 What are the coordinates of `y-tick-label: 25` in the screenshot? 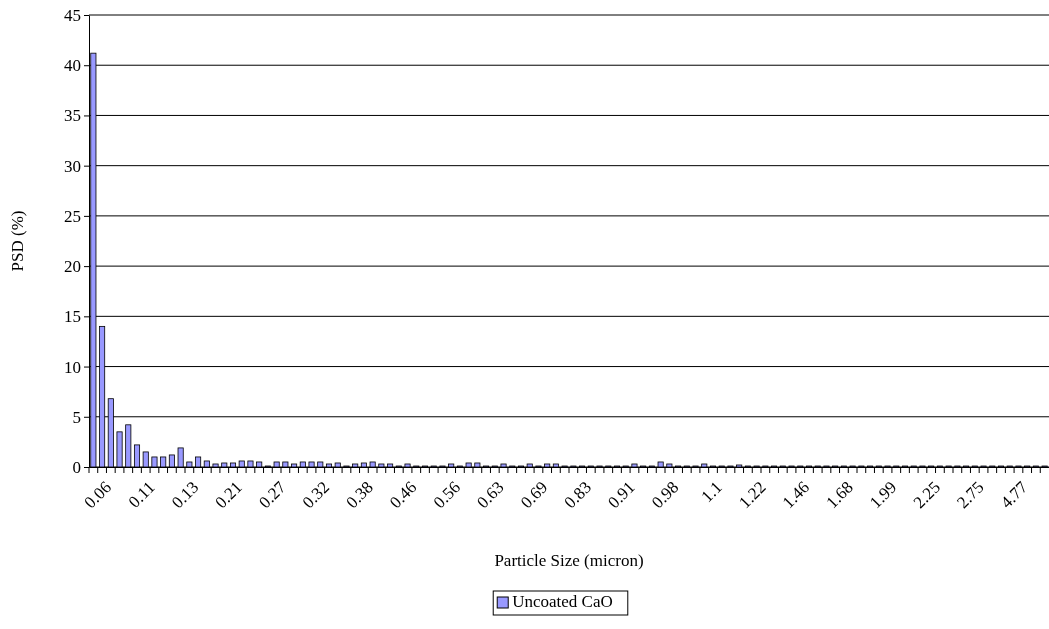 It's located at (72, 216).